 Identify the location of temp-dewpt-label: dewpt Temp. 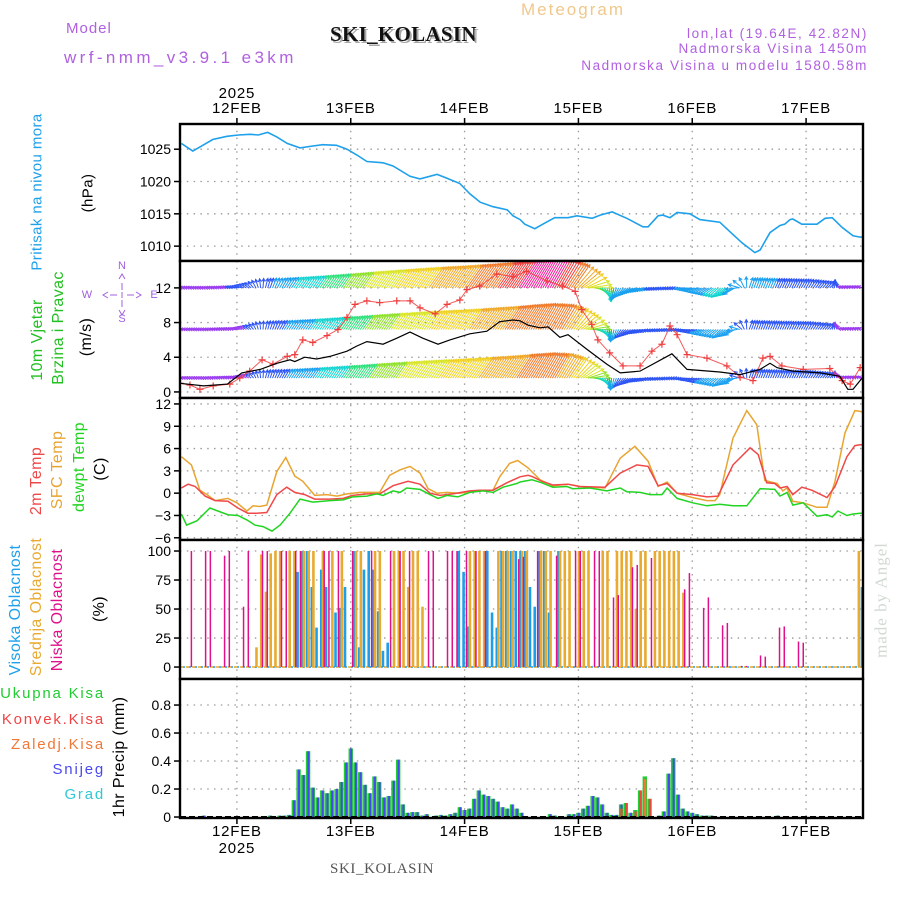
(79, 467).